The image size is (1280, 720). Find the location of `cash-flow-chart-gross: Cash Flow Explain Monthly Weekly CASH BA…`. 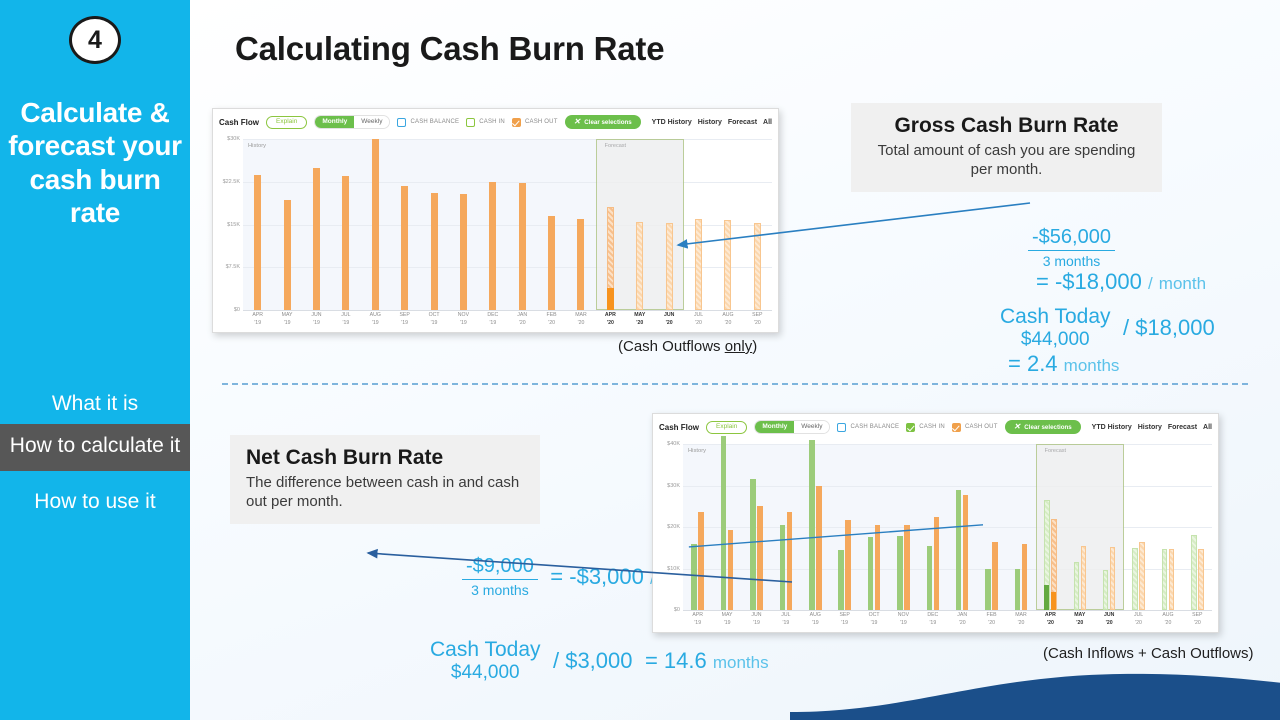

cash-flow-chart-gross: Cash Flow Explain Monthly Weekly CASH BA… is located at coordinates (495, 220).